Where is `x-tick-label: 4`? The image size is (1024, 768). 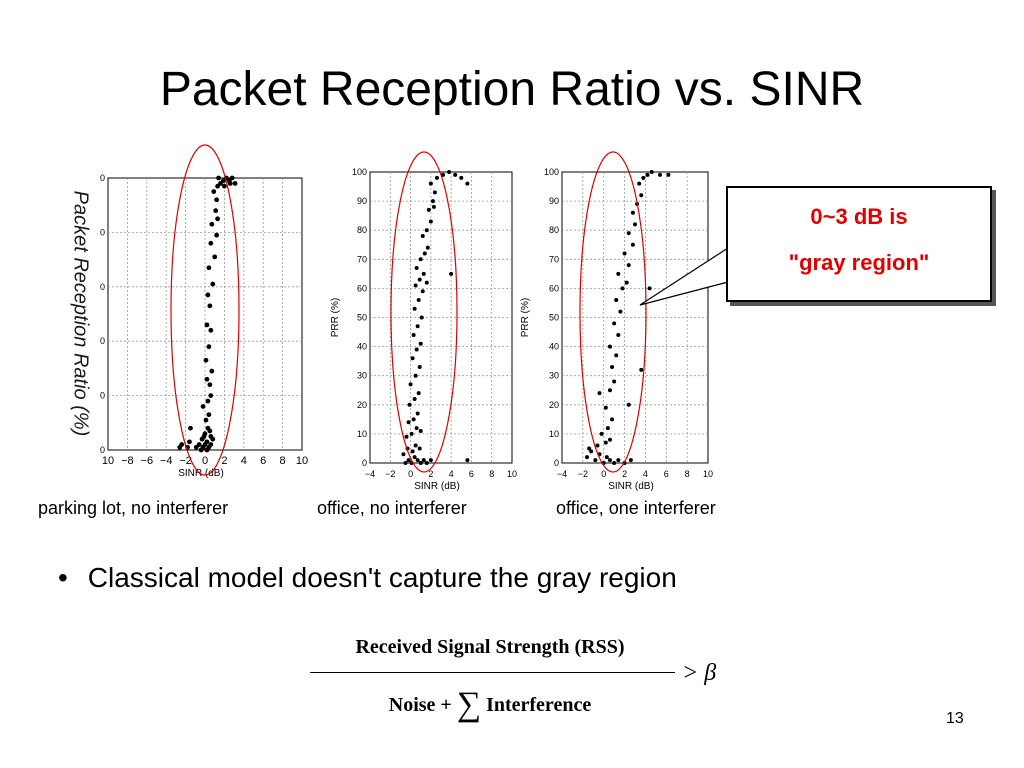
x-tick-label: 4 is located at coordinates (244, 461).